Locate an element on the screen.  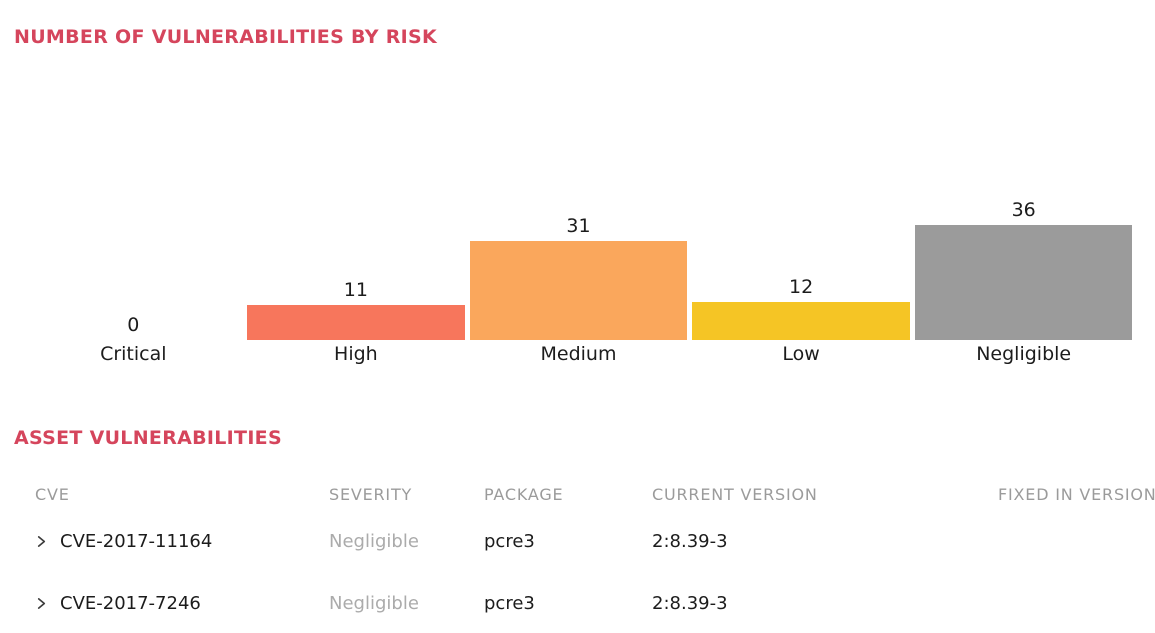
column-header-package: PACKAGE is located at coordinates (524, 494).